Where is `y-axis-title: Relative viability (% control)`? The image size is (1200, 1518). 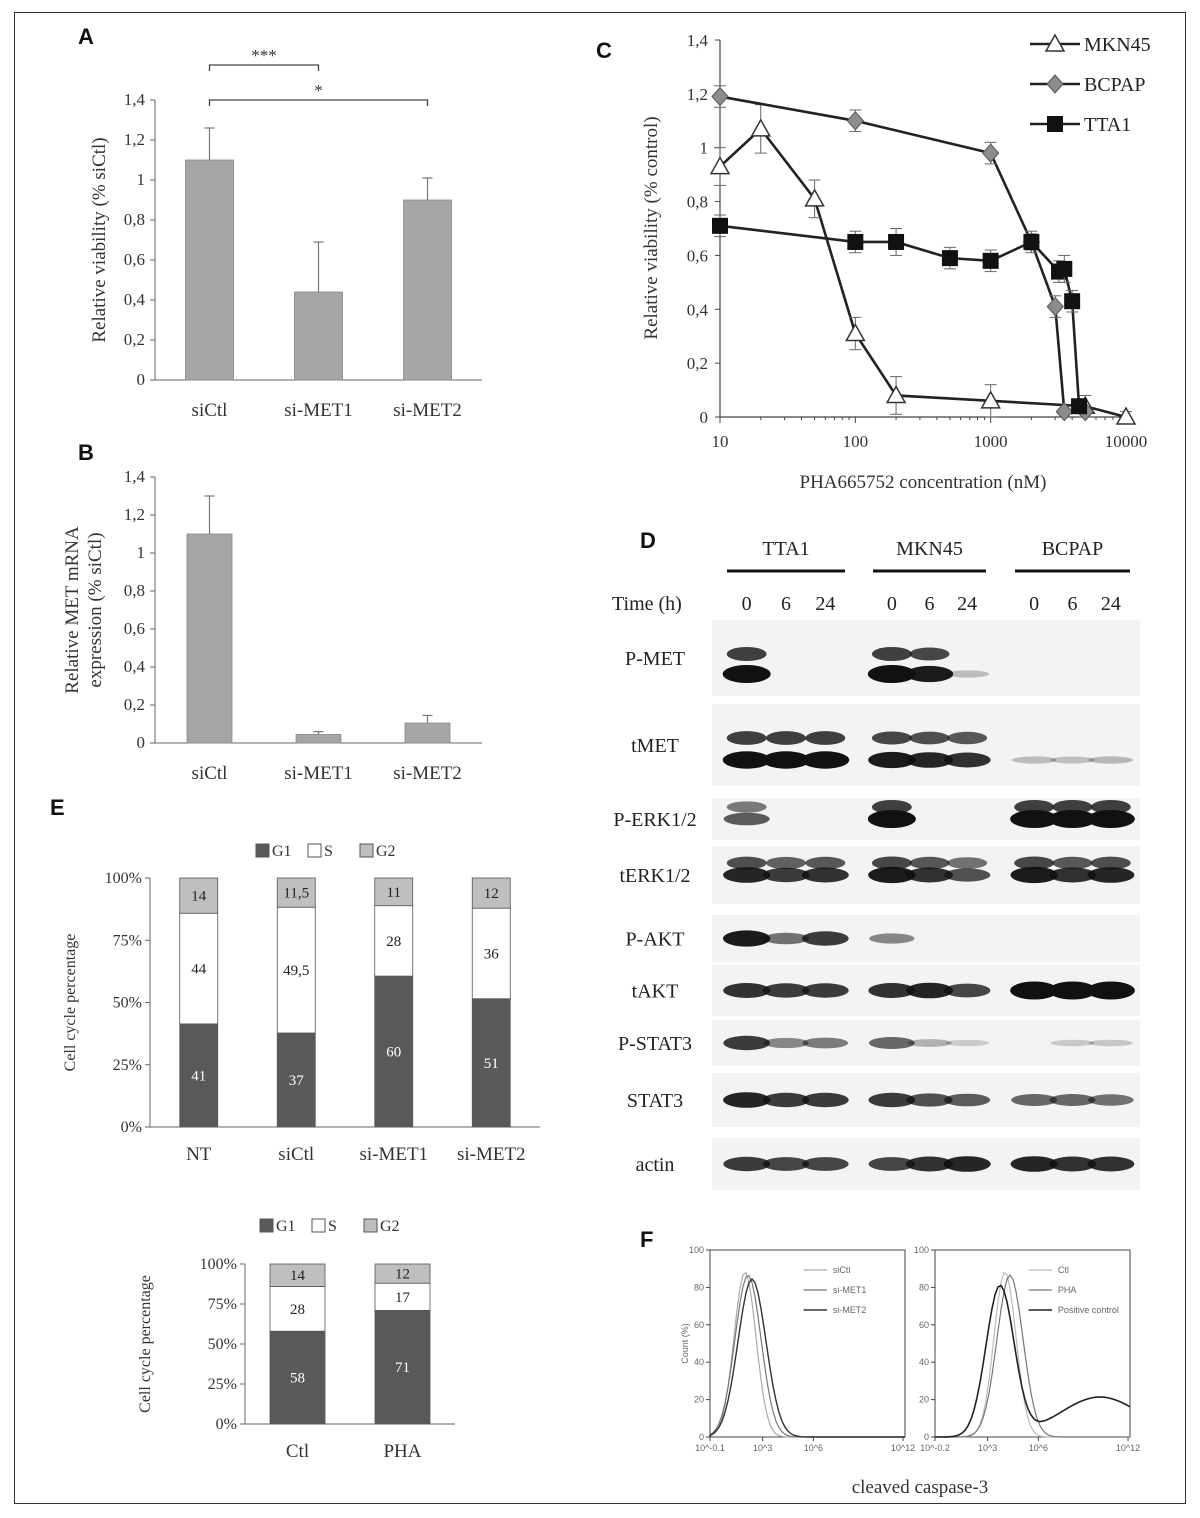 y-axis-title: Relative viability (% control) is located at coordinates (651, 227).